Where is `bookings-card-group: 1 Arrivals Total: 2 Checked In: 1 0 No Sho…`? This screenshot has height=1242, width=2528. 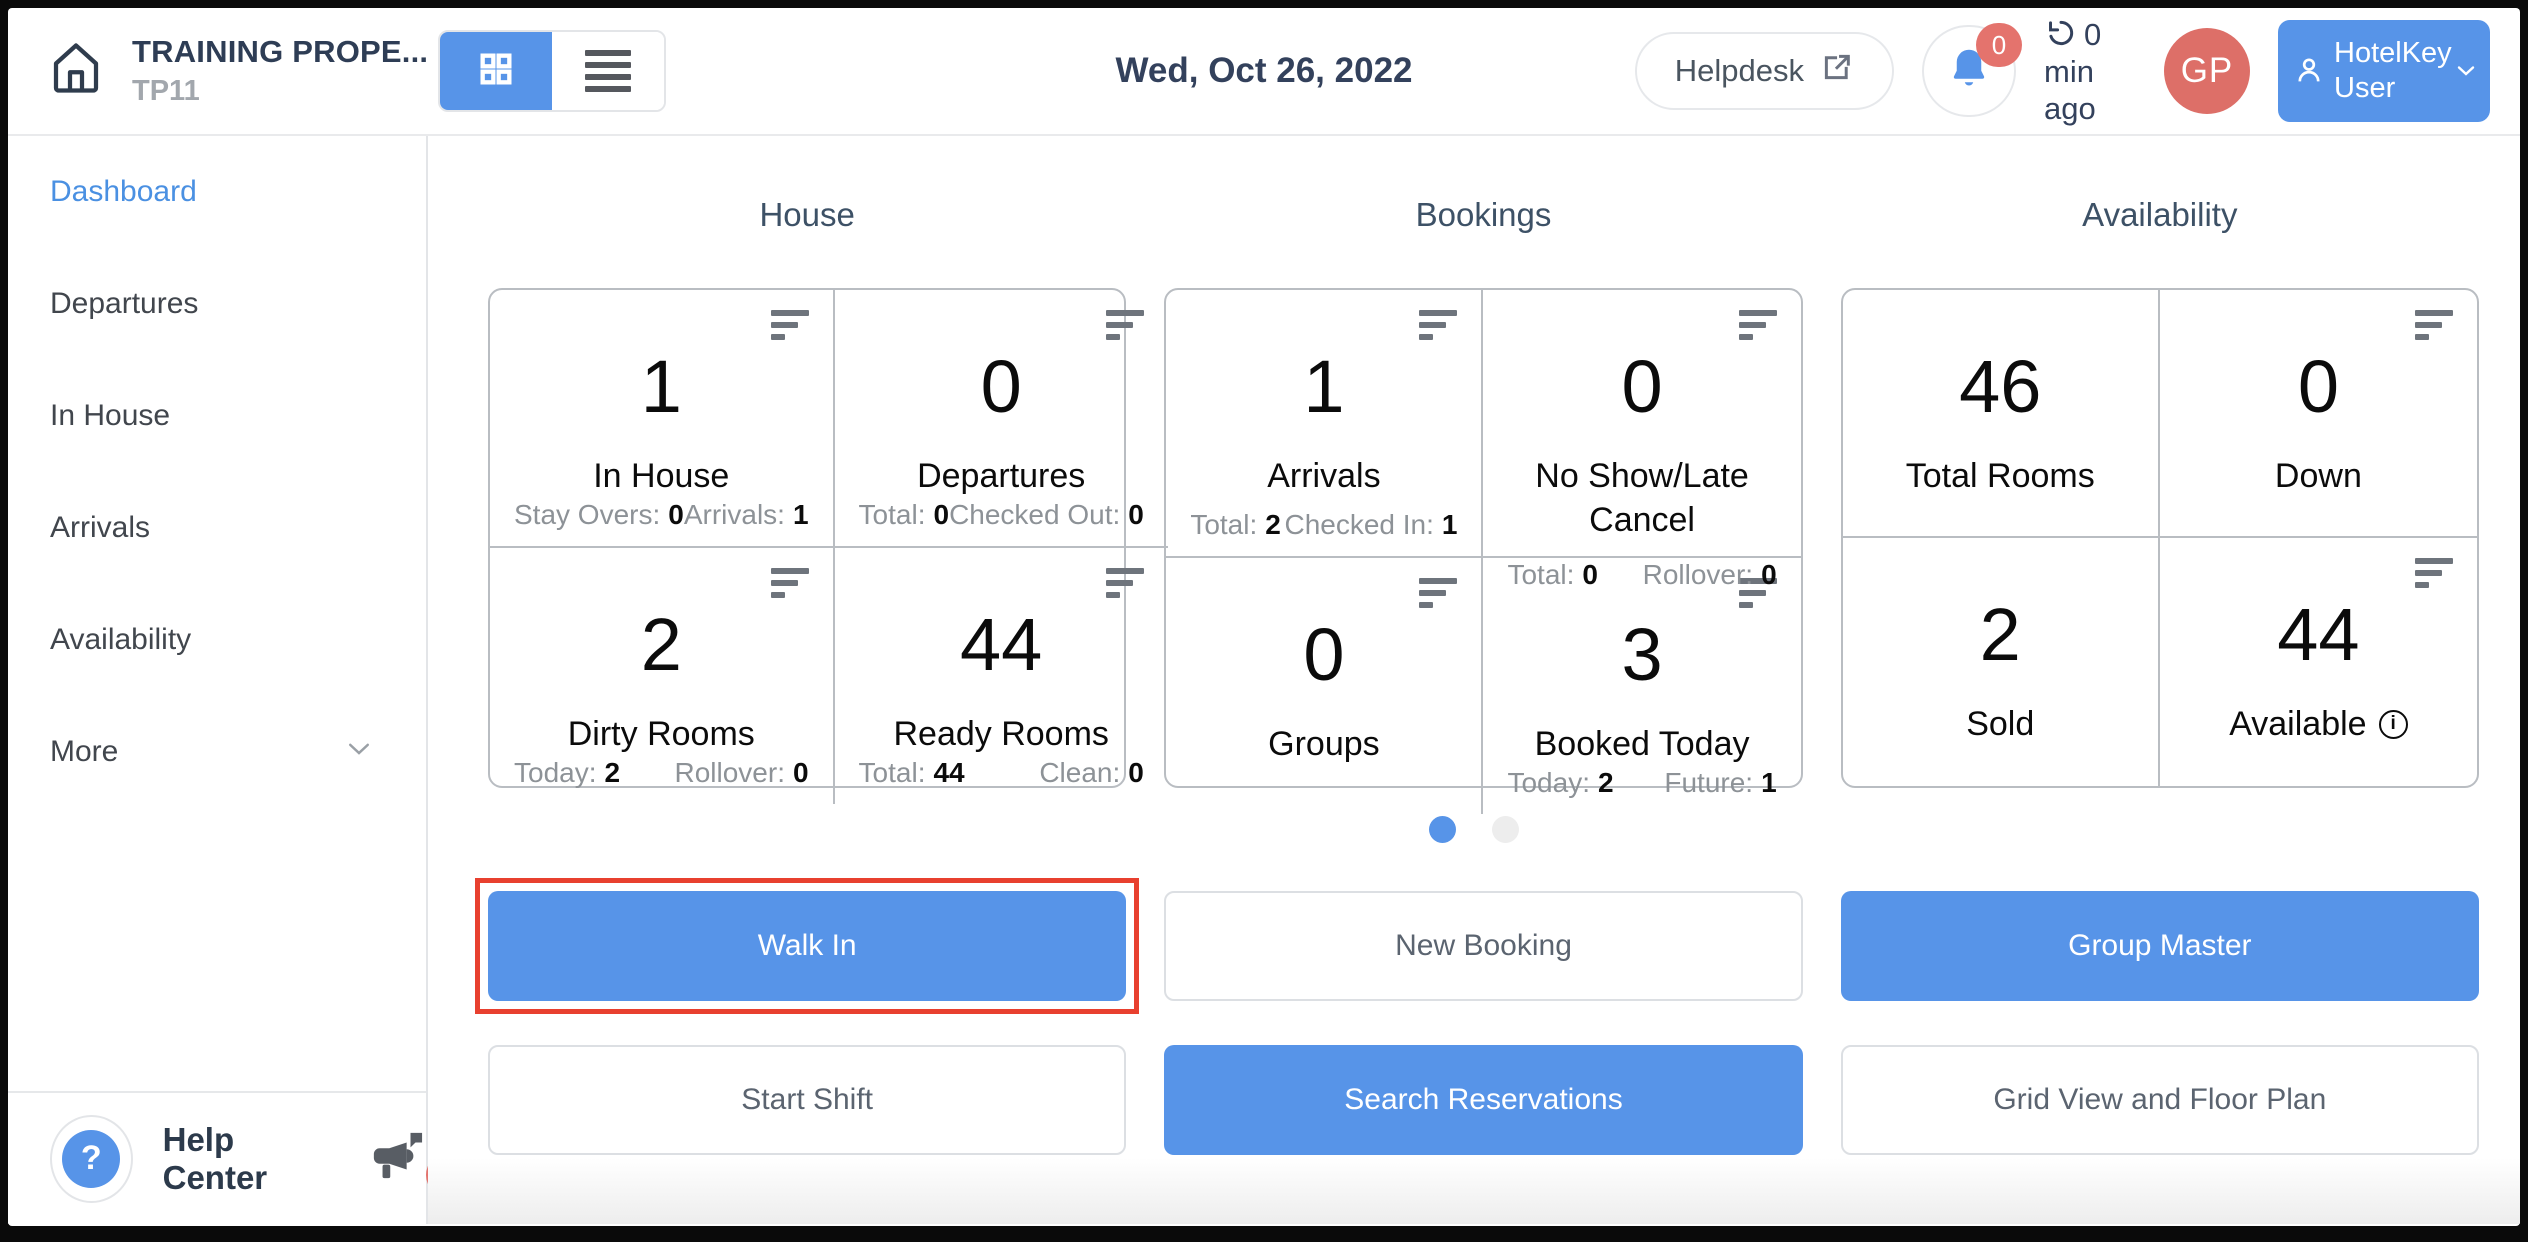
bookings-card-group: 1 Arrivals Total: 2 Checked In: 1 0 No Sho… is located at coordinates (1483, 551).